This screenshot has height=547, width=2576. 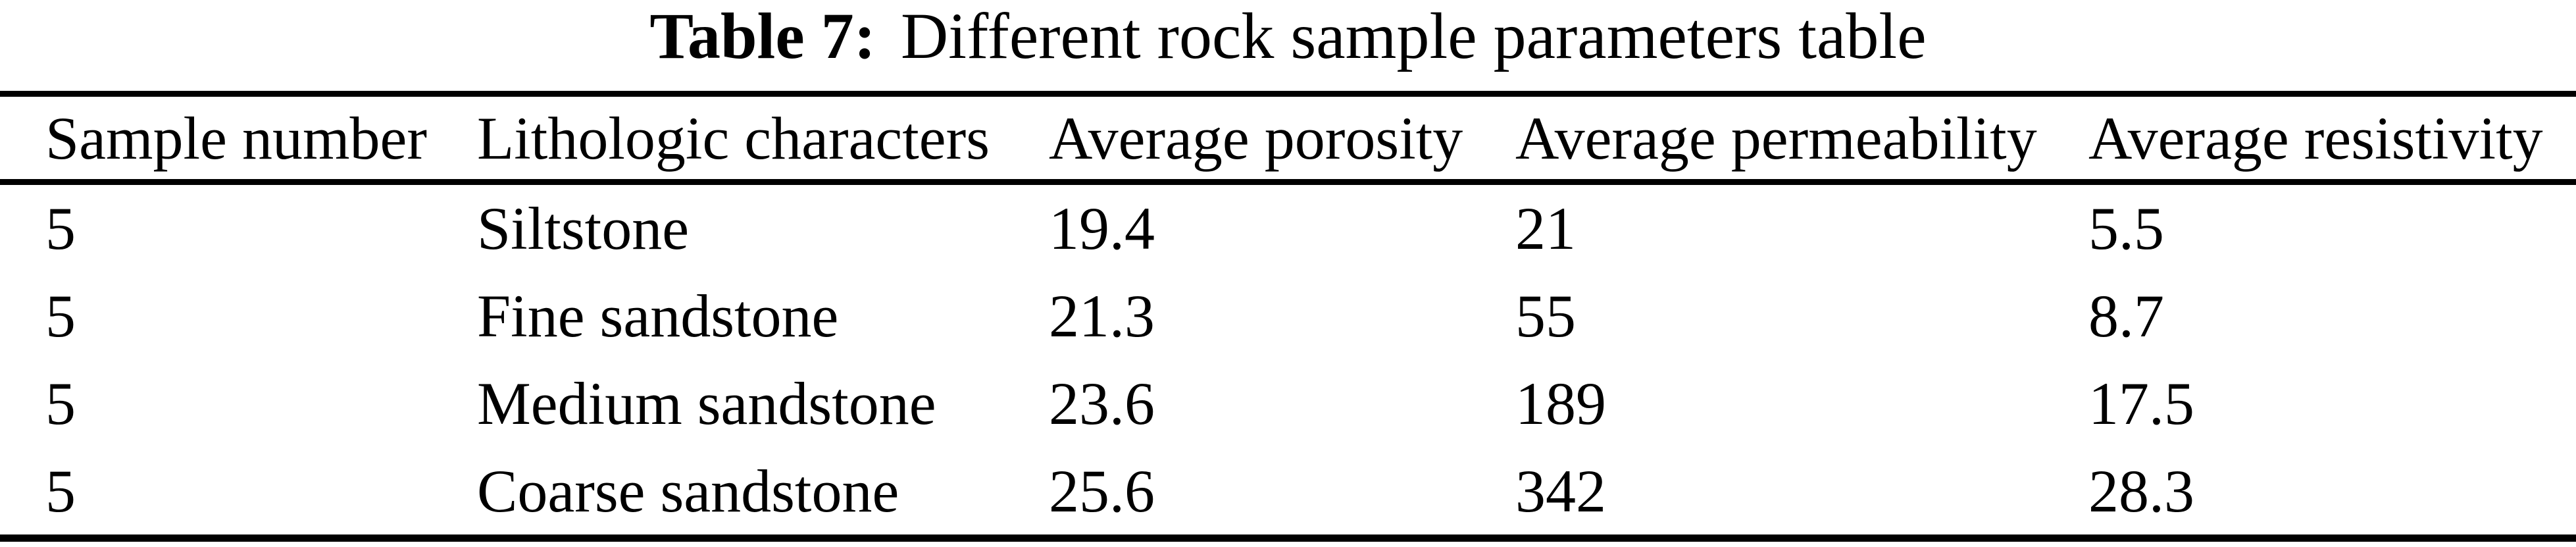 What do you see at coordinates (236, 138) in the screenshot?
I see `column-header-sample-number: Sample number` at bounding box center [236, 138].